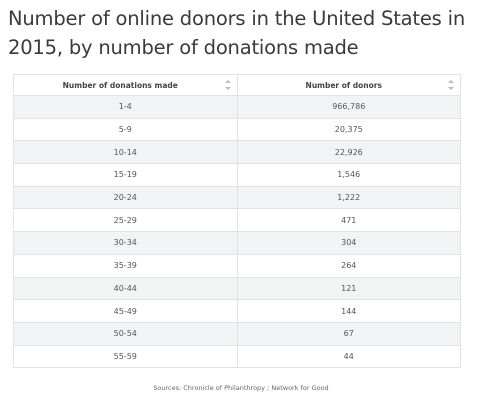 This screenshot has height=400, width=482. Describe the element at coordinates (125, 107) in the screenshot. I see `donations-range-cell: 1-4` at that location.